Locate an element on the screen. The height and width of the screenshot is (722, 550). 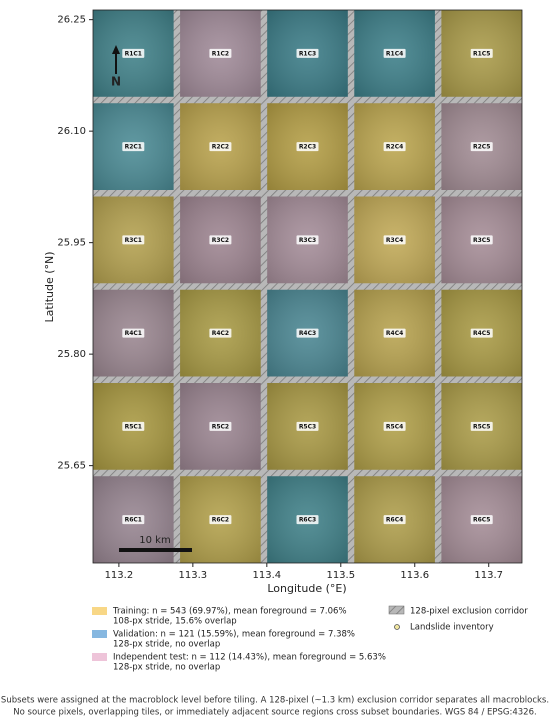
scale-label: 10 km is located at coordinates (154, 540).